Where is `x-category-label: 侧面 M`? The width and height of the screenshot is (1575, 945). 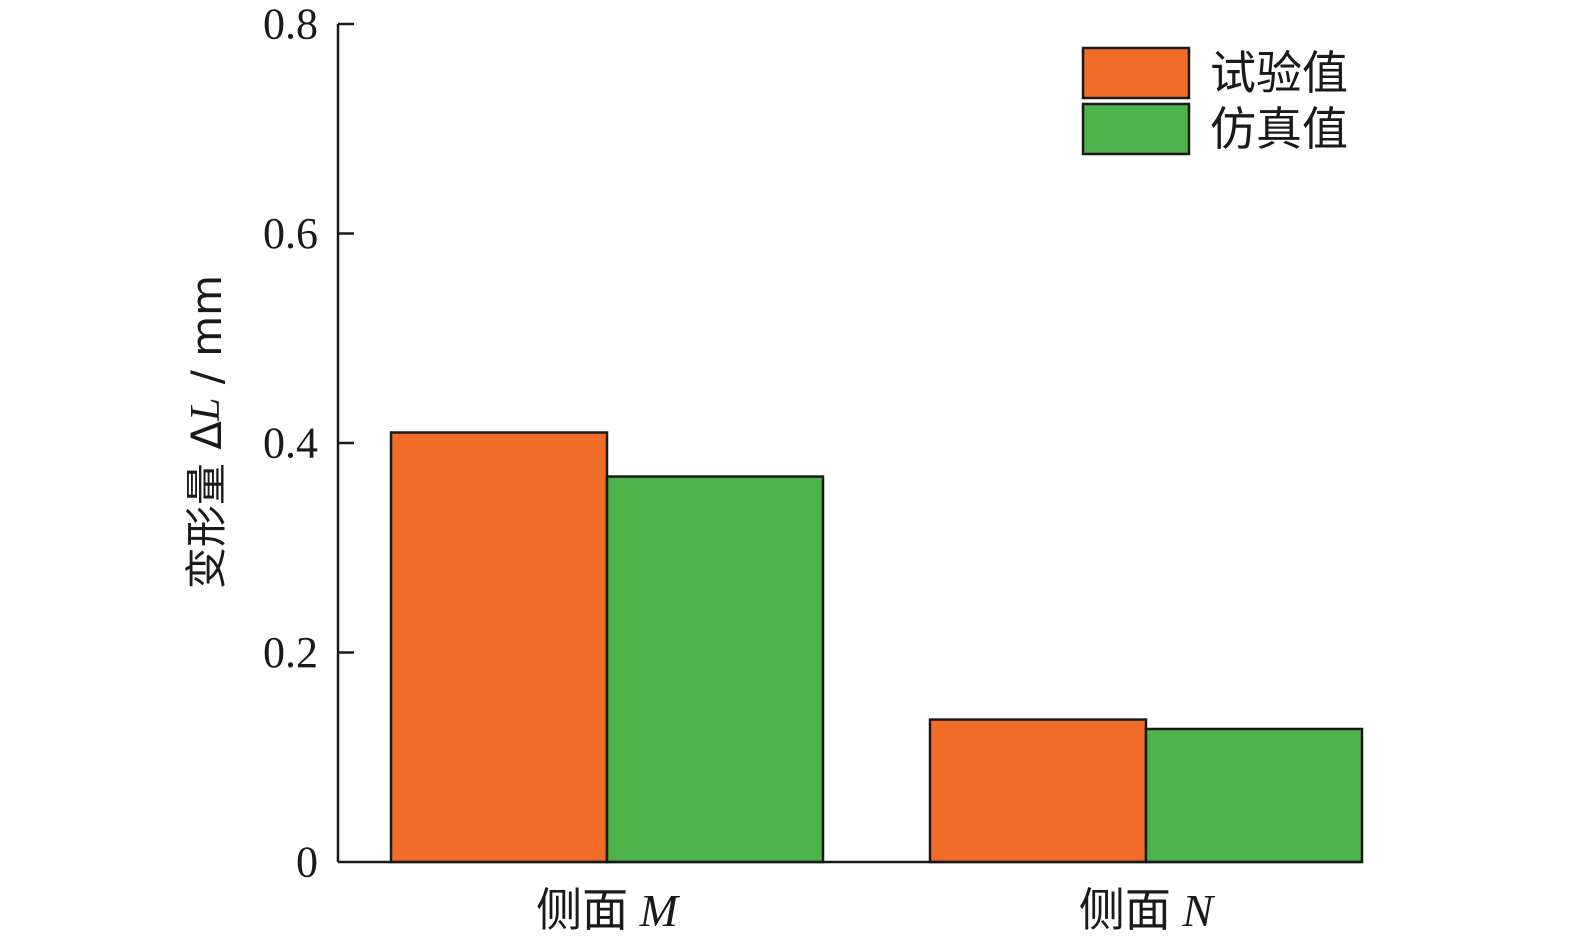 x-category-label: 侧面 M is located at coordinates (608, 910).